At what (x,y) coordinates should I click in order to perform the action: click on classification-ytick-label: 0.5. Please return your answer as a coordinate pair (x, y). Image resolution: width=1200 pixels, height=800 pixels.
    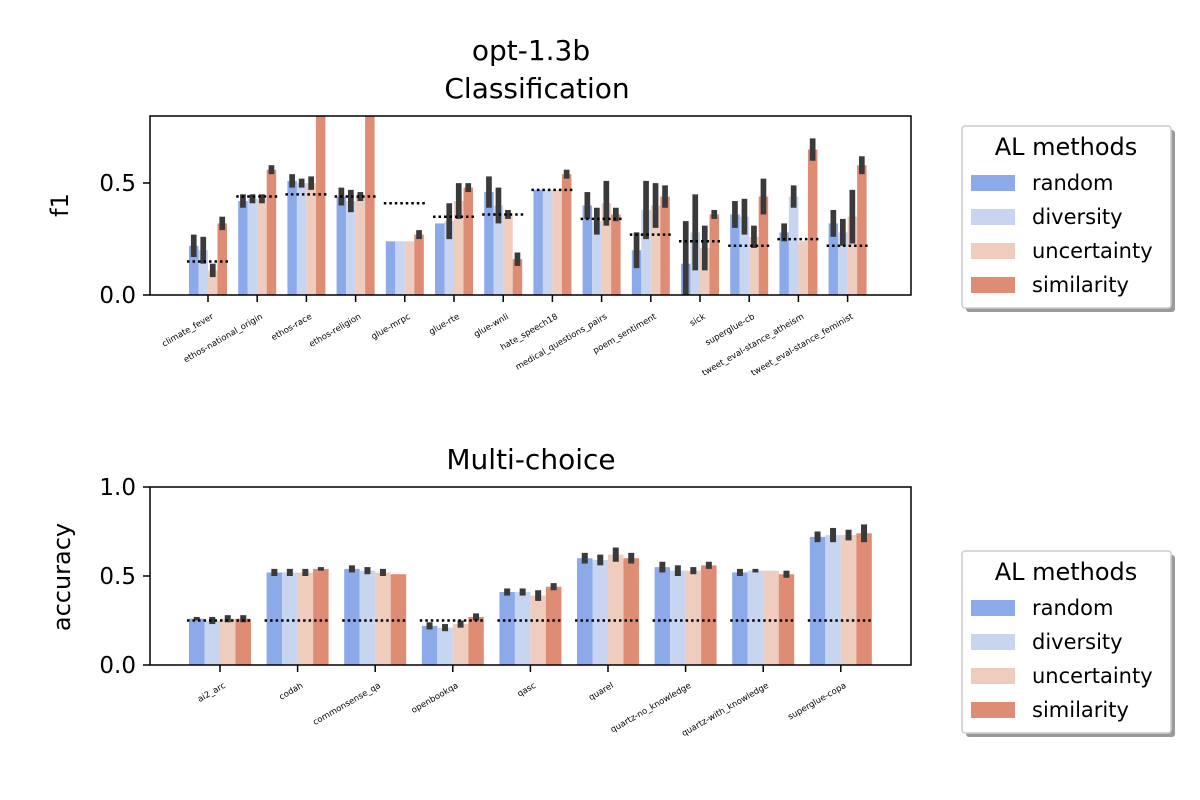
    Looking at the image, I should click on (117, 184).